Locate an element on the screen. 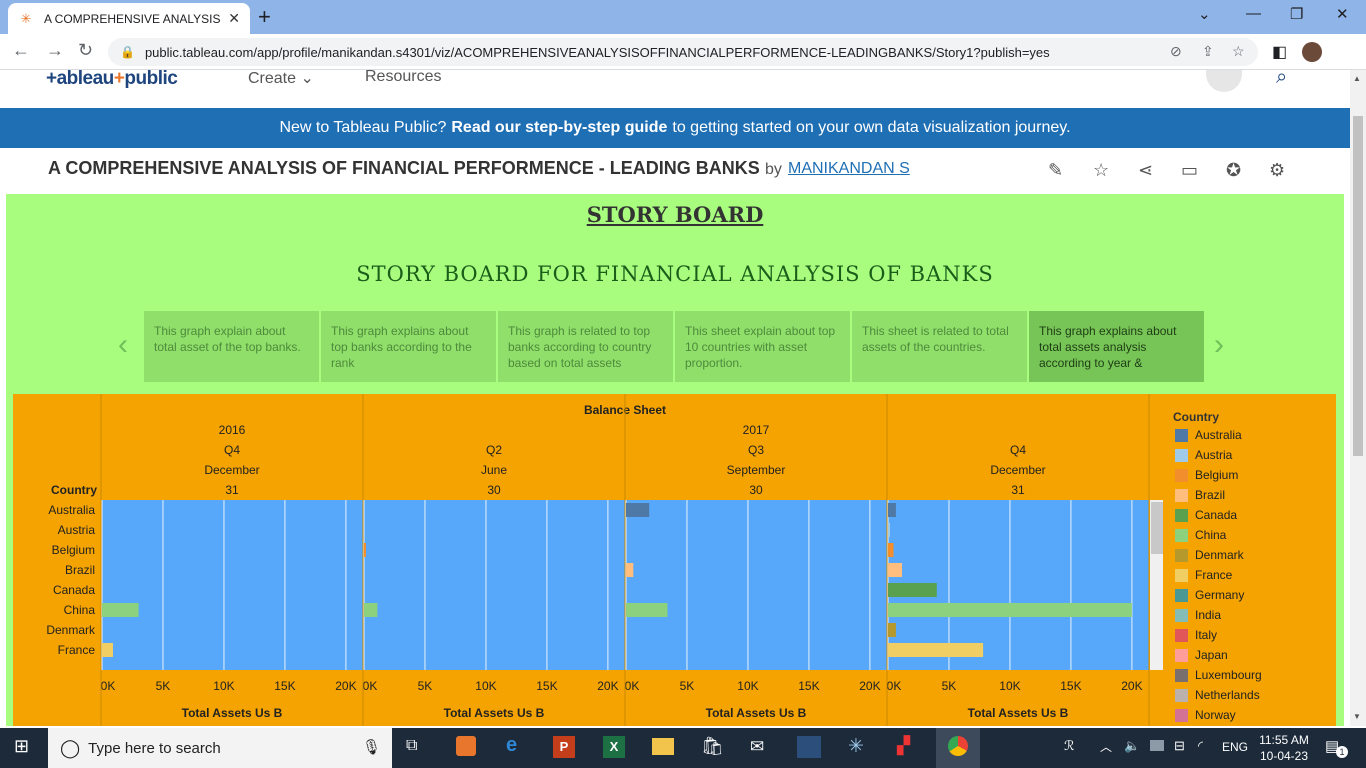 Image resolution: width=1366 pixels, height=768 pixels. search-icon: ⌕ is located at coordinates (1282, 79).